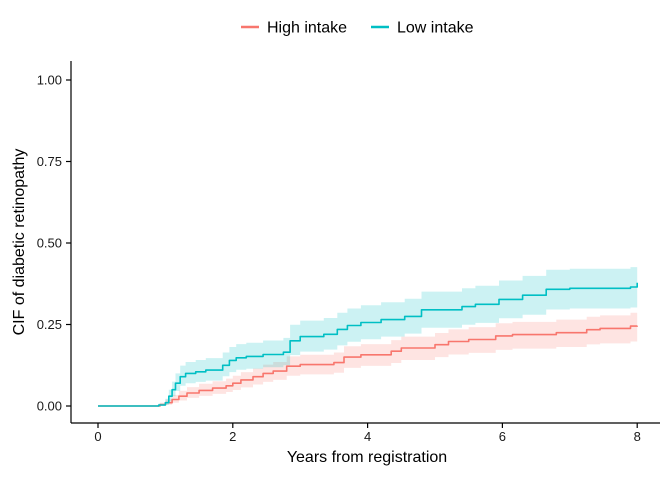  Describe the element at coordinates (307, 28) in the screenshot. I see `legend-label-high-intake: High intake` at that location.